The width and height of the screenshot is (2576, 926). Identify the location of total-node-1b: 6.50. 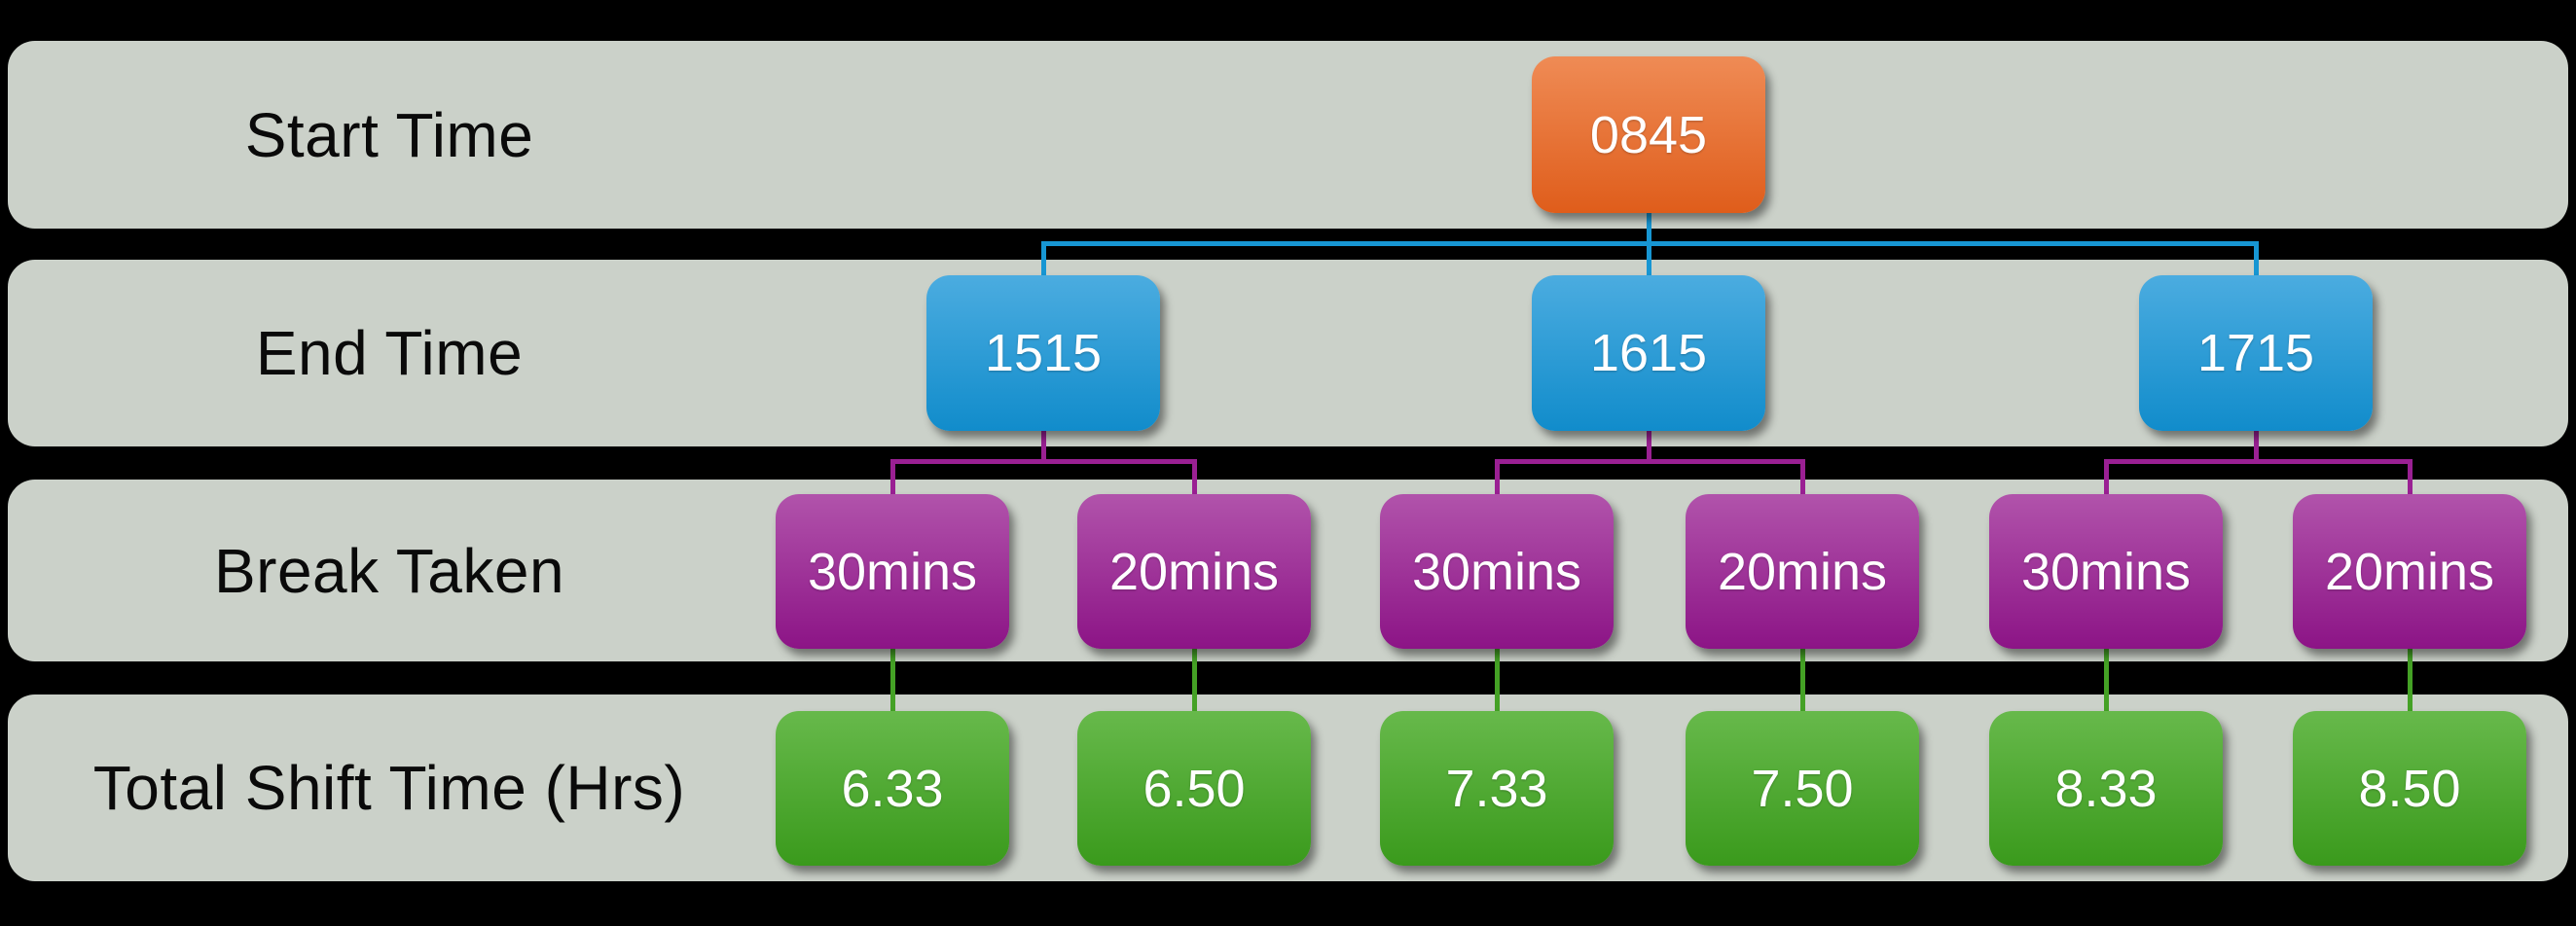
(1194, 788).